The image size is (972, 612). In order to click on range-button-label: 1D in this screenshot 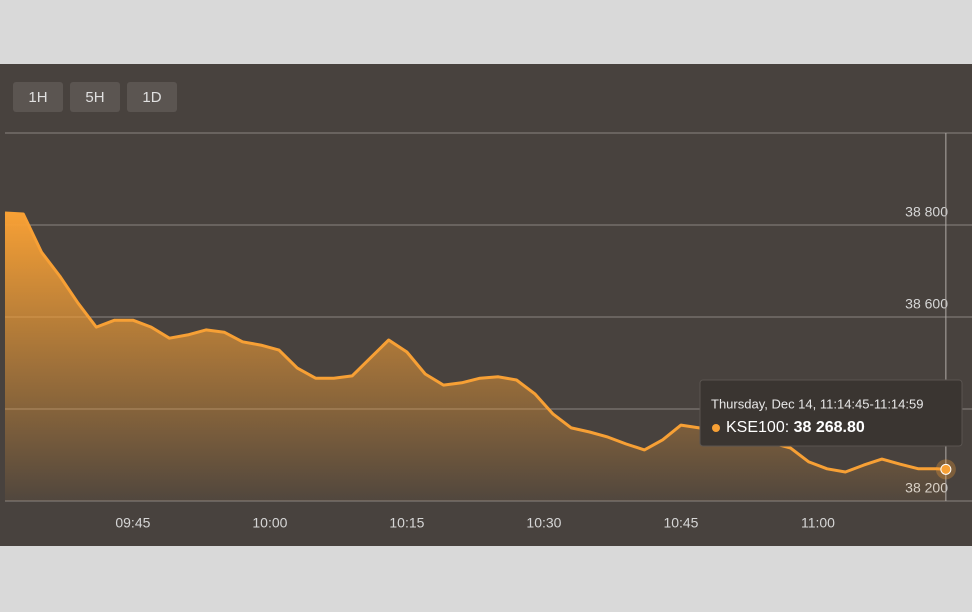, I will do `click(151, 97)`.